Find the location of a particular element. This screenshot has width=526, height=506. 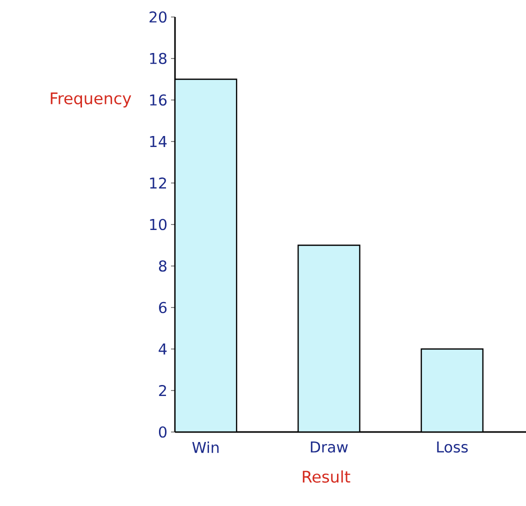

y-tick-label: 16 is located at coordinates (158, 100).